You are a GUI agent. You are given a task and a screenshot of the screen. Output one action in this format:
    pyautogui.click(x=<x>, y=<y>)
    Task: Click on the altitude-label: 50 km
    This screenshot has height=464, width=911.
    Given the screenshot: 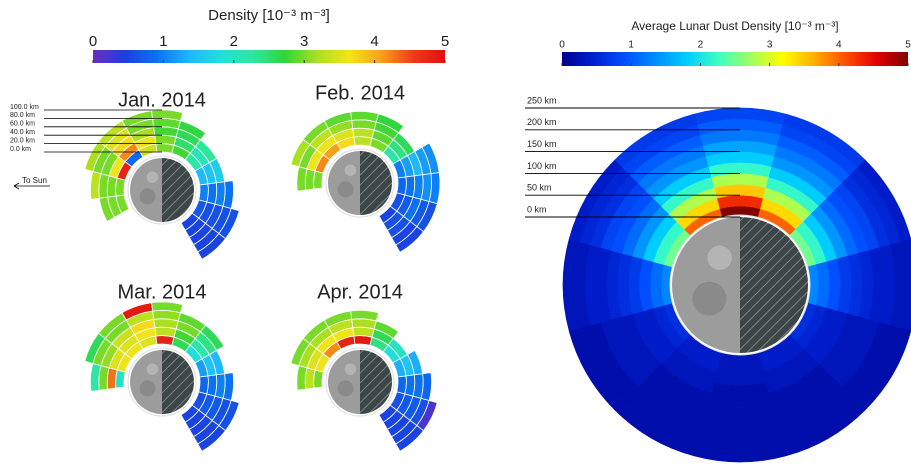 What is the action you would take?
    pyautogui.click(x=539, y=188)
    